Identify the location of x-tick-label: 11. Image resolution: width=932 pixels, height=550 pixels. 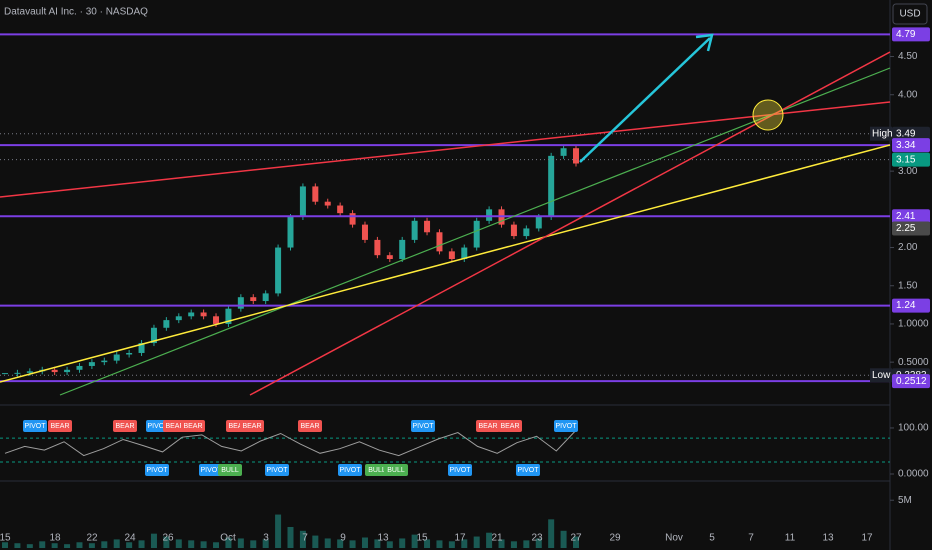
(790, 538).